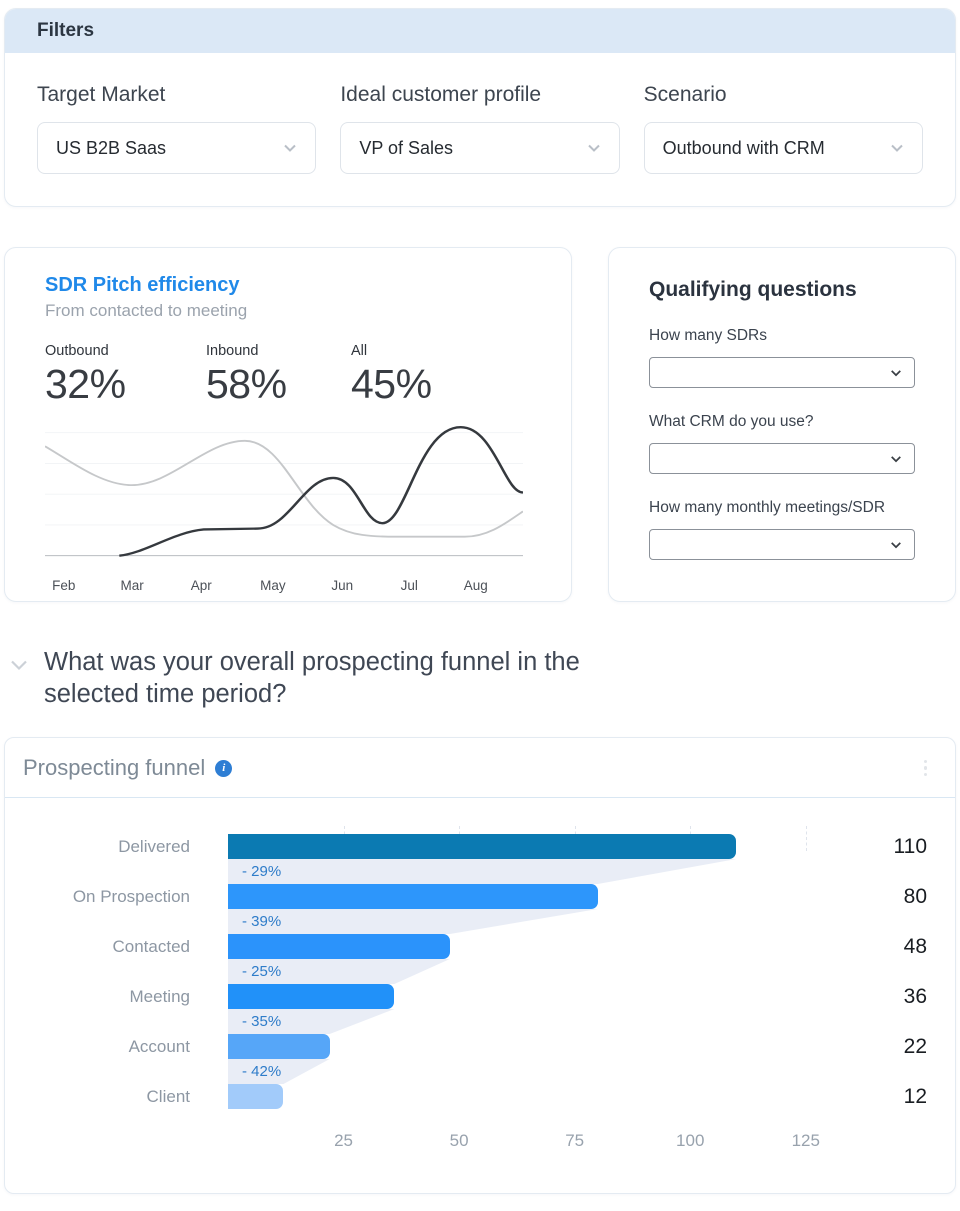  What do you see at coordinates (151, 946) in the screenshot?
I see `funnel-category-label: Contacted` at bounding box center [151, 946].